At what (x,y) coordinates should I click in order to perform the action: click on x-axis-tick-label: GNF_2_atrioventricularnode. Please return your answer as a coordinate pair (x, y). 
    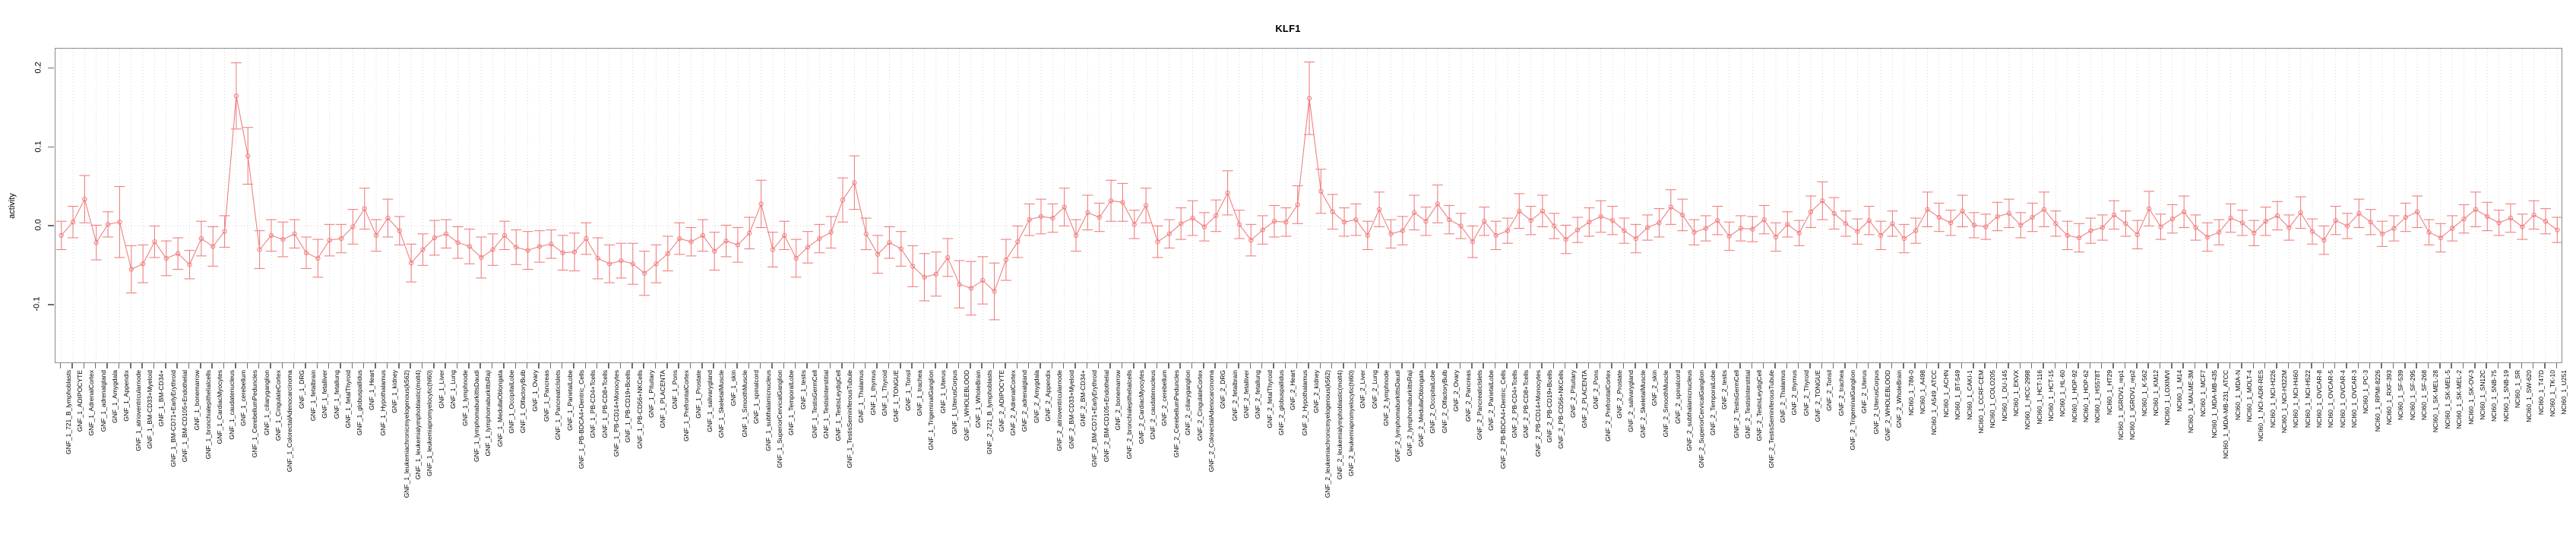
    Looking at the image, I should click on (1060, 410).